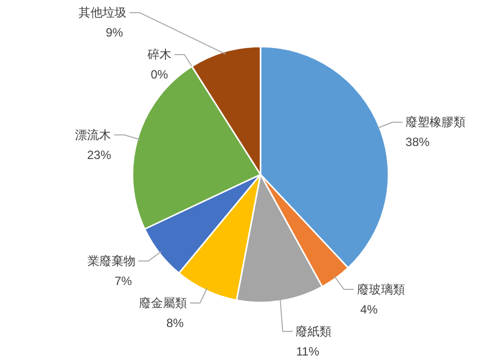  What do you see at coordinates (115, 33) in the screenshot?
I see `data-label: 9%` at bounding box center [115, 33].